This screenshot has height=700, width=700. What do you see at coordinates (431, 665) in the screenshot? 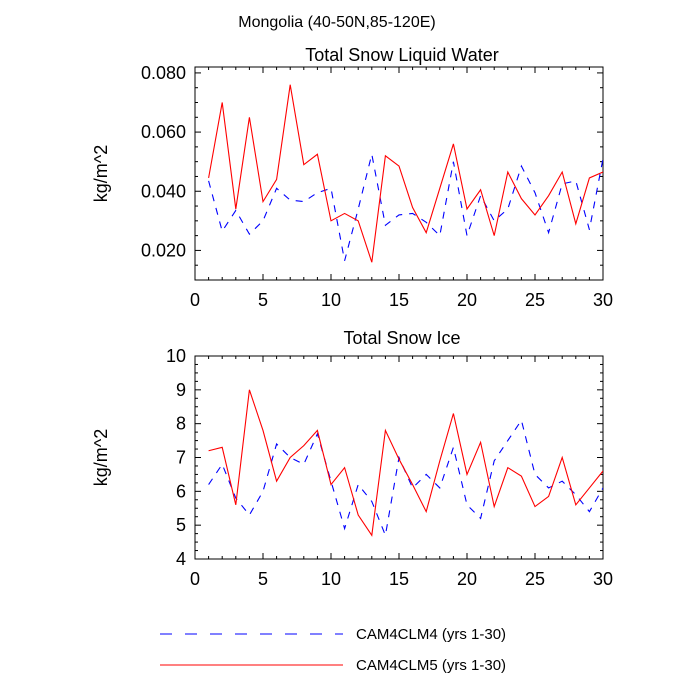
I see `legend-label-2: CAM4CLM5 (yrs 1-30)` at bounding box center [431, 665].